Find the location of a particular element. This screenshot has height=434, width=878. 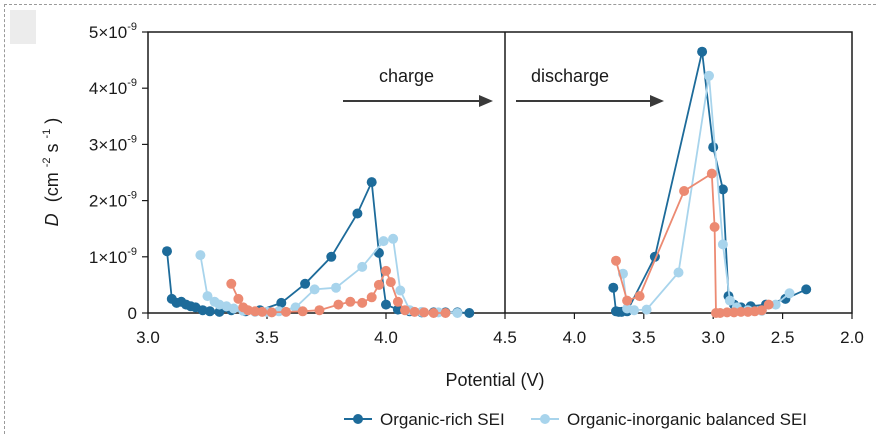

charge-annotation: charge is located at coordinates (406, 76).